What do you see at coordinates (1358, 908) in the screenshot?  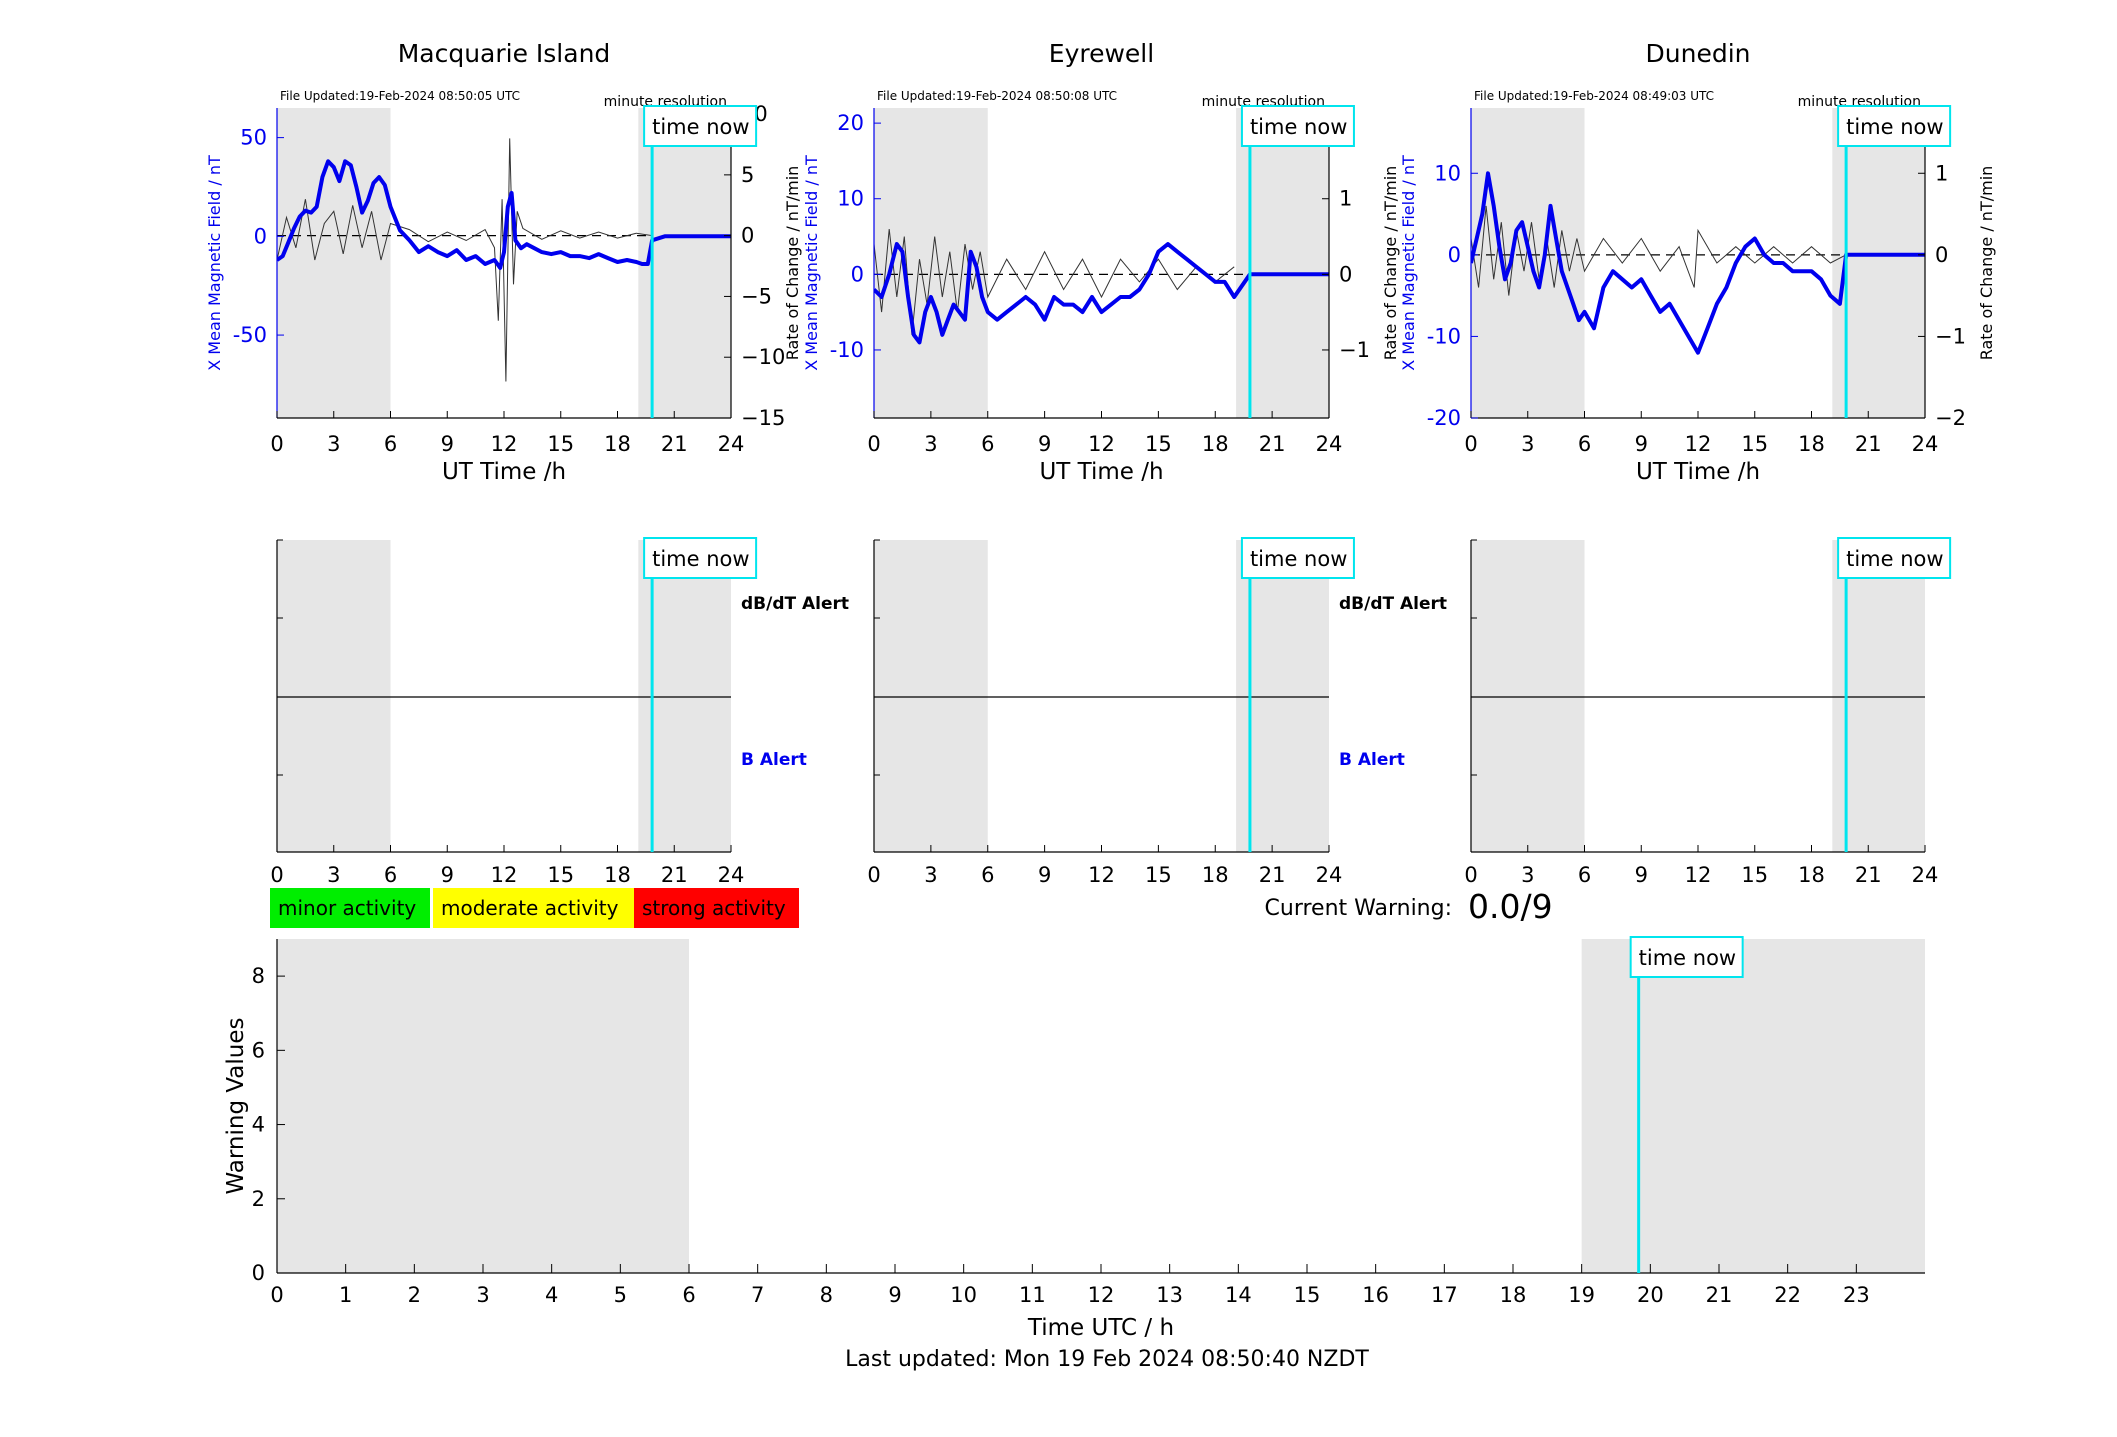 I see `current-warning-label: Current Warning:` at bounding box center [1358, 908].